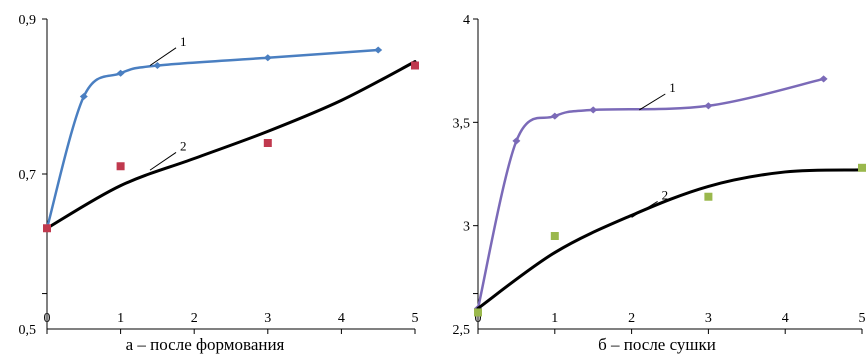 The image size is (868, 358). Describe the element at coordinates (205, 344) in the screenshot. I see `panel-caption: а – после формования` at that location.